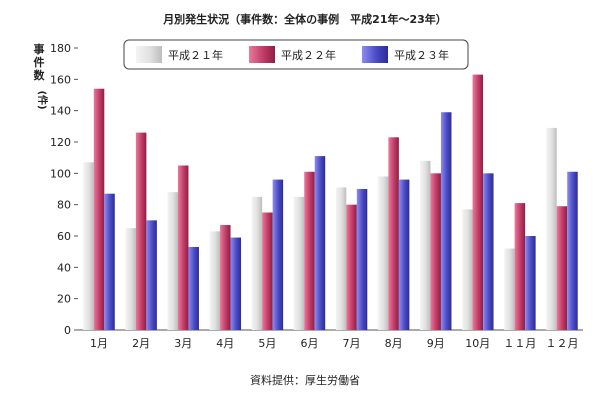 The height and width of the screenshot is (404, 610). I want to click on legend-label: 平成２１年, so click(195, 55).